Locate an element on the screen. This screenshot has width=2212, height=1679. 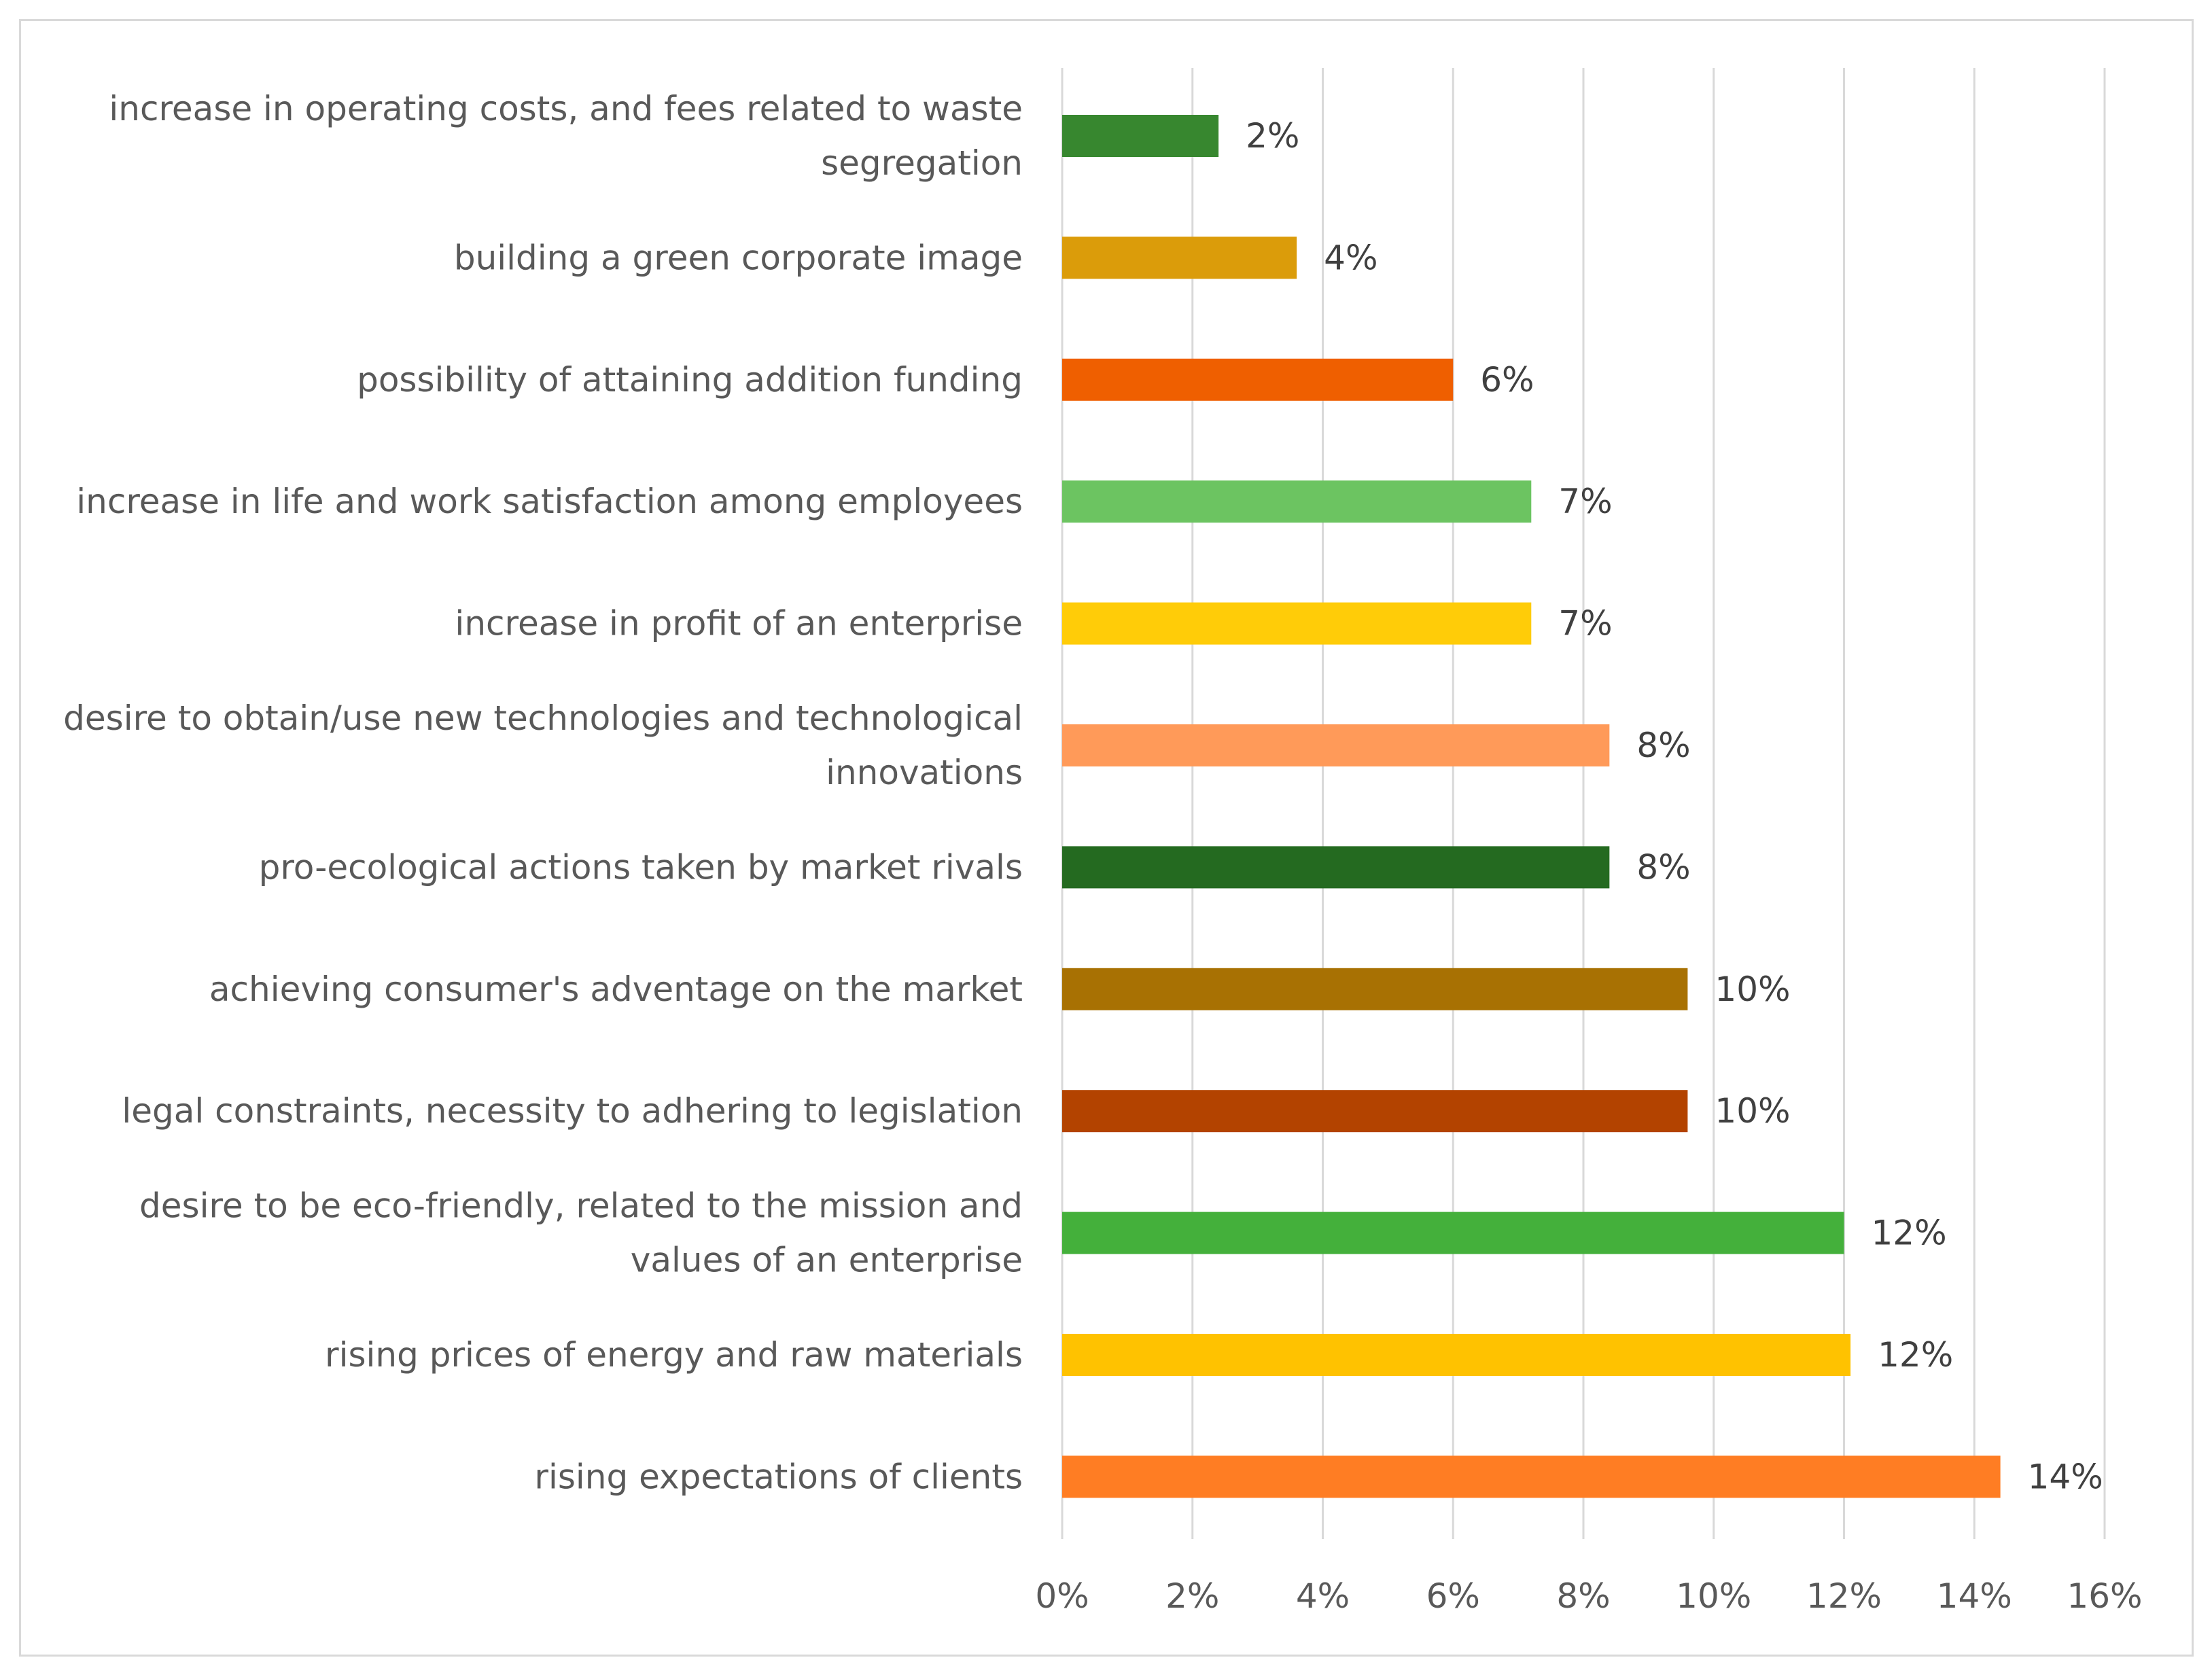
category-label: increase in profit of an enterprise is located at coordinates (739, 623).